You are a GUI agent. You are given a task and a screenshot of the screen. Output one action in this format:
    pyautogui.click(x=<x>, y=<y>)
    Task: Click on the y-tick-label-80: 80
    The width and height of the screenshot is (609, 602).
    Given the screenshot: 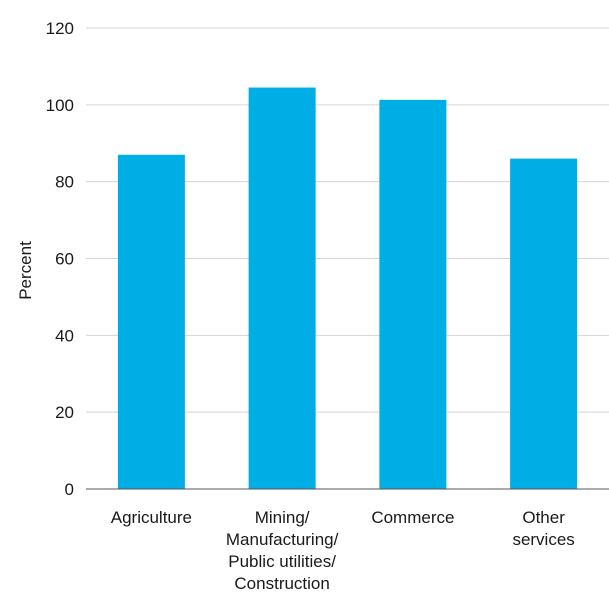 What is the action you would take?
    pyautogui.click(x=64, y=182)
    